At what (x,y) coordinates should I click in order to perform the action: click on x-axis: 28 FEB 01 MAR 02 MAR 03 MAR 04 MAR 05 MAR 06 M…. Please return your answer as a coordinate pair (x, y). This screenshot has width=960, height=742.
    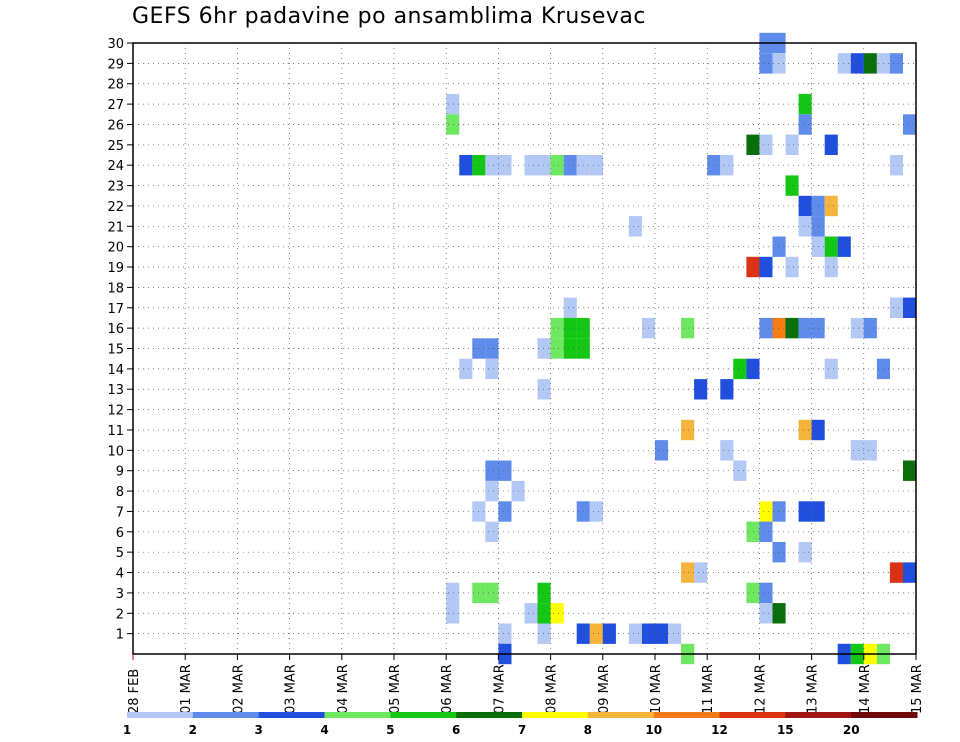
    Looking at the image, I should click on (526, 684).